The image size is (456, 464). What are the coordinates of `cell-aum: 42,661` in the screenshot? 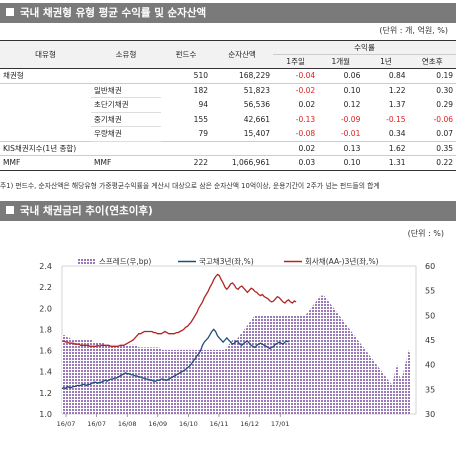 It's located at (256, 119).